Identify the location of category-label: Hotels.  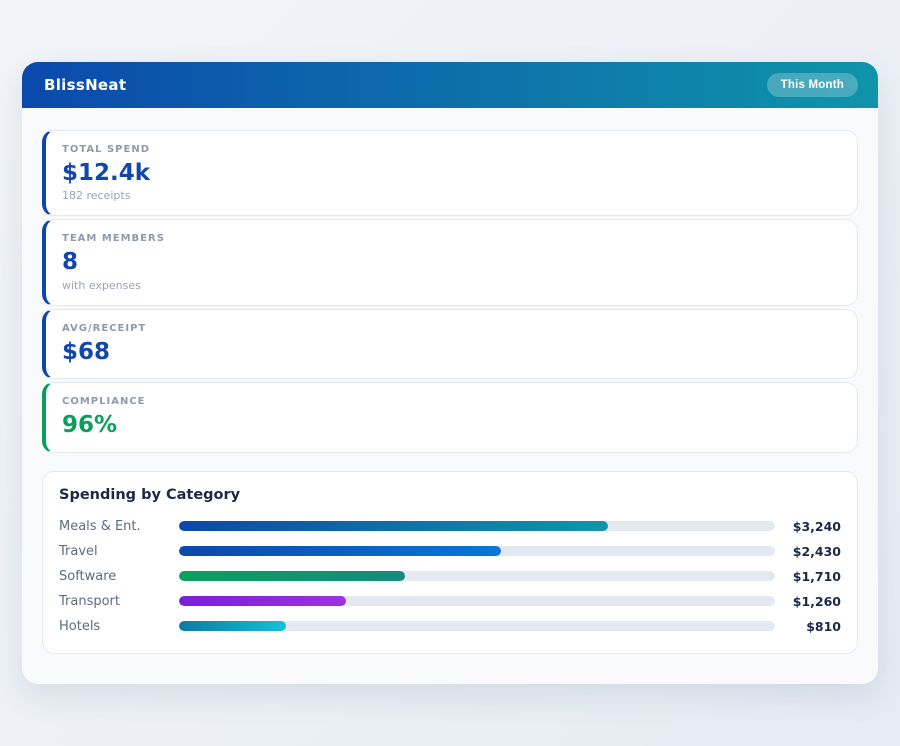
(80, 626).